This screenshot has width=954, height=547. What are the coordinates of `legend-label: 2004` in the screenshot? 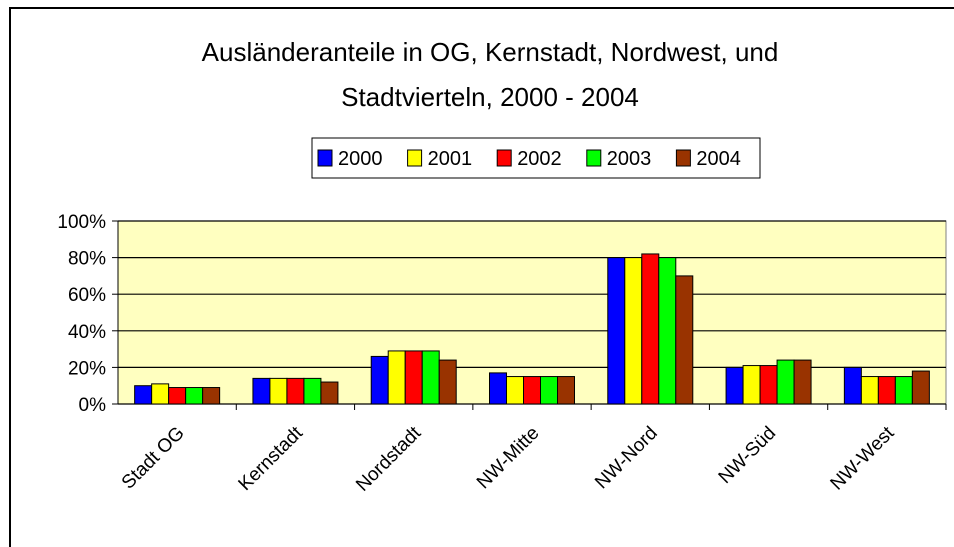 It's located at (718, 159).